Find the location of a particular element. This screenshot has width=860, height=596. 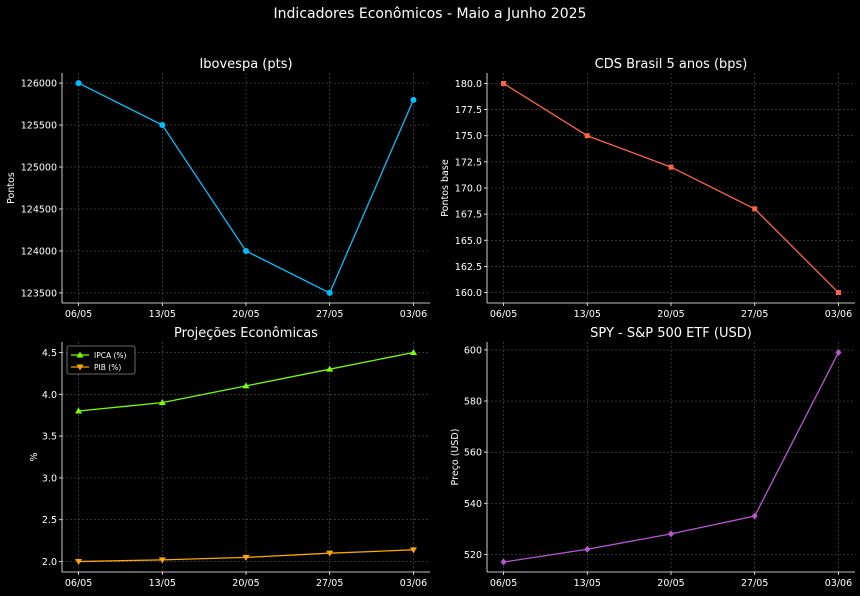

y-tick-label: 124000 is located at coordinates (39, 251).